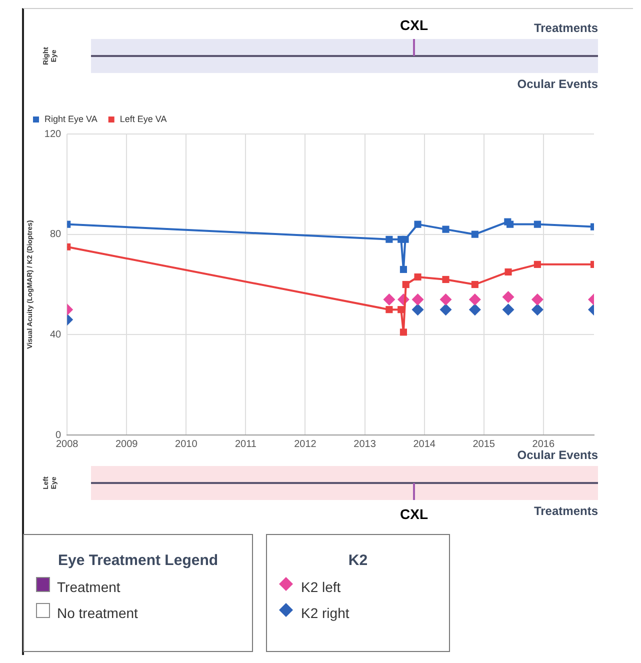  Describe the element at coordinates (186, 444) in the screenshot. I see `x-tick-label: 2010` at that location.